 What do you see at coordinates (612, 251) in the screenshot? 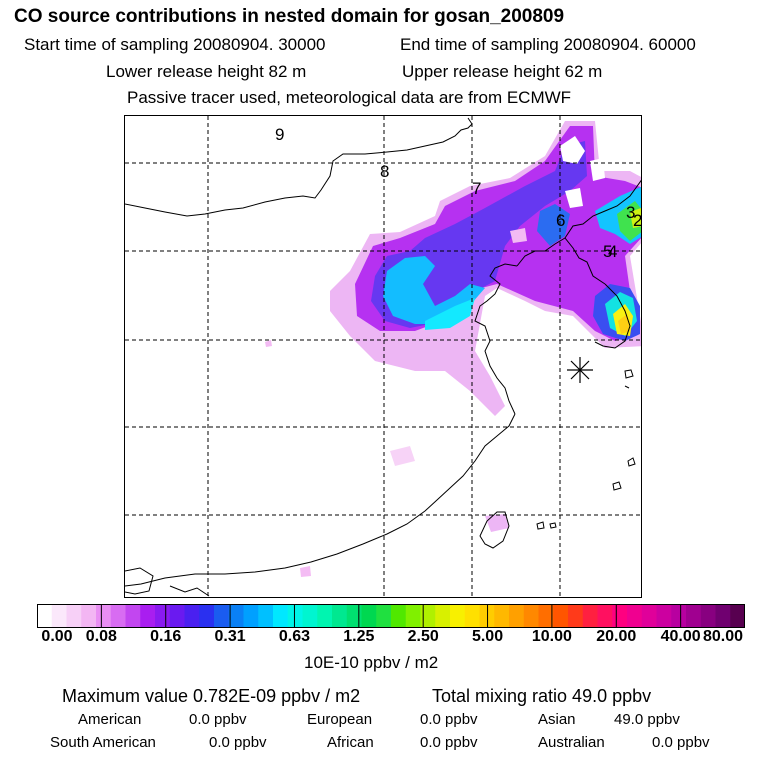
I see `trajectory-label-4: 4` at bounding box center [612, 251].